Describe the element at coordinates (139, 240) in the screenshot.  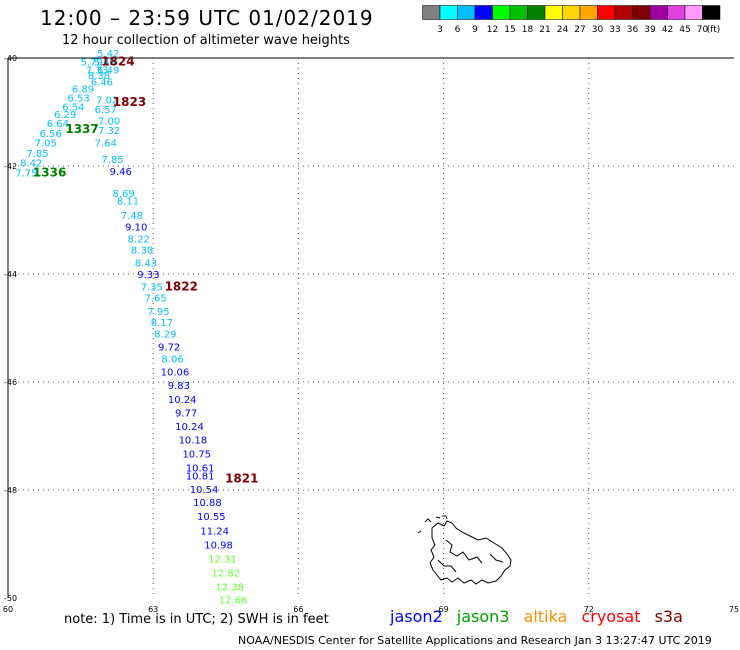
I see `wave-height-value: 8.22` at that location.